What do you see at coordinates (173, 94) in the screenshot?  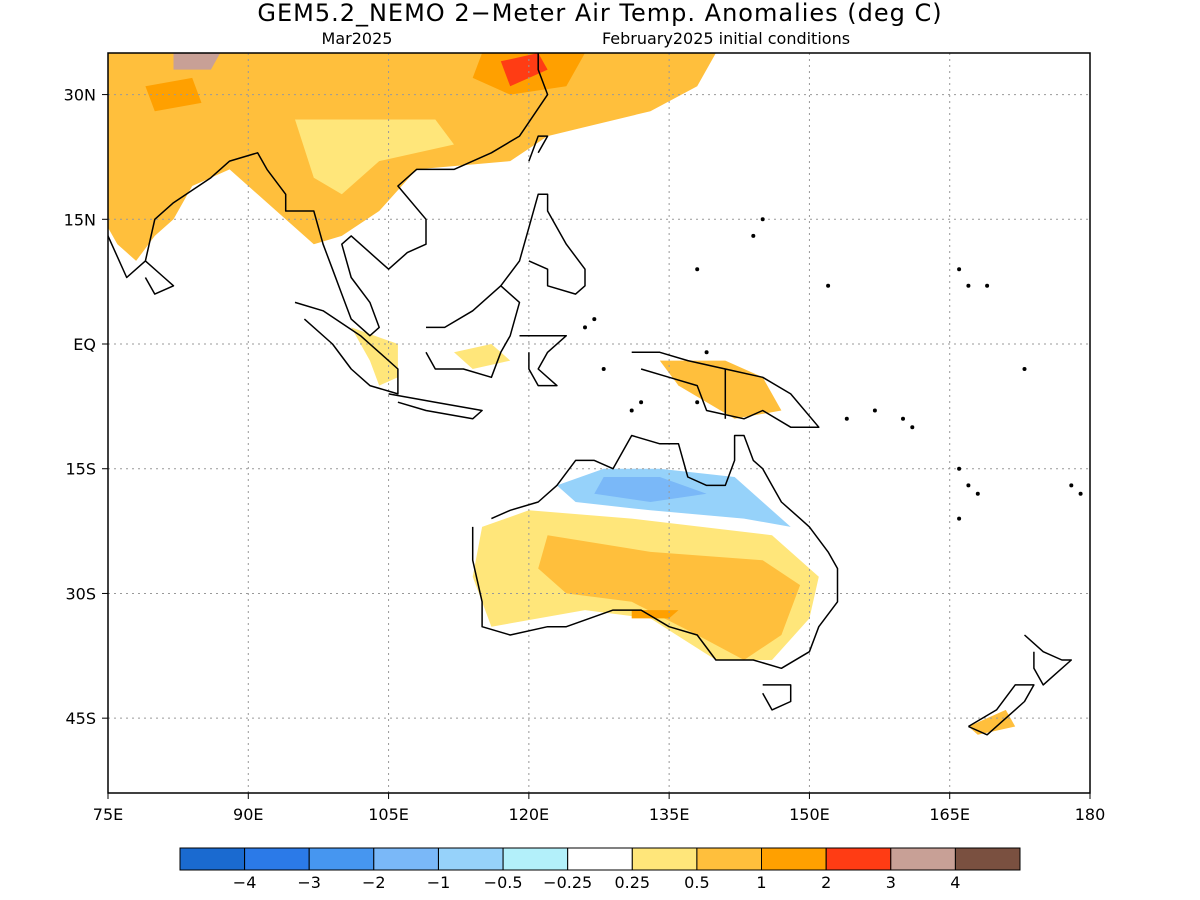 I see `anomaly-region-tibet-hot` at bounding box center [173, 94].